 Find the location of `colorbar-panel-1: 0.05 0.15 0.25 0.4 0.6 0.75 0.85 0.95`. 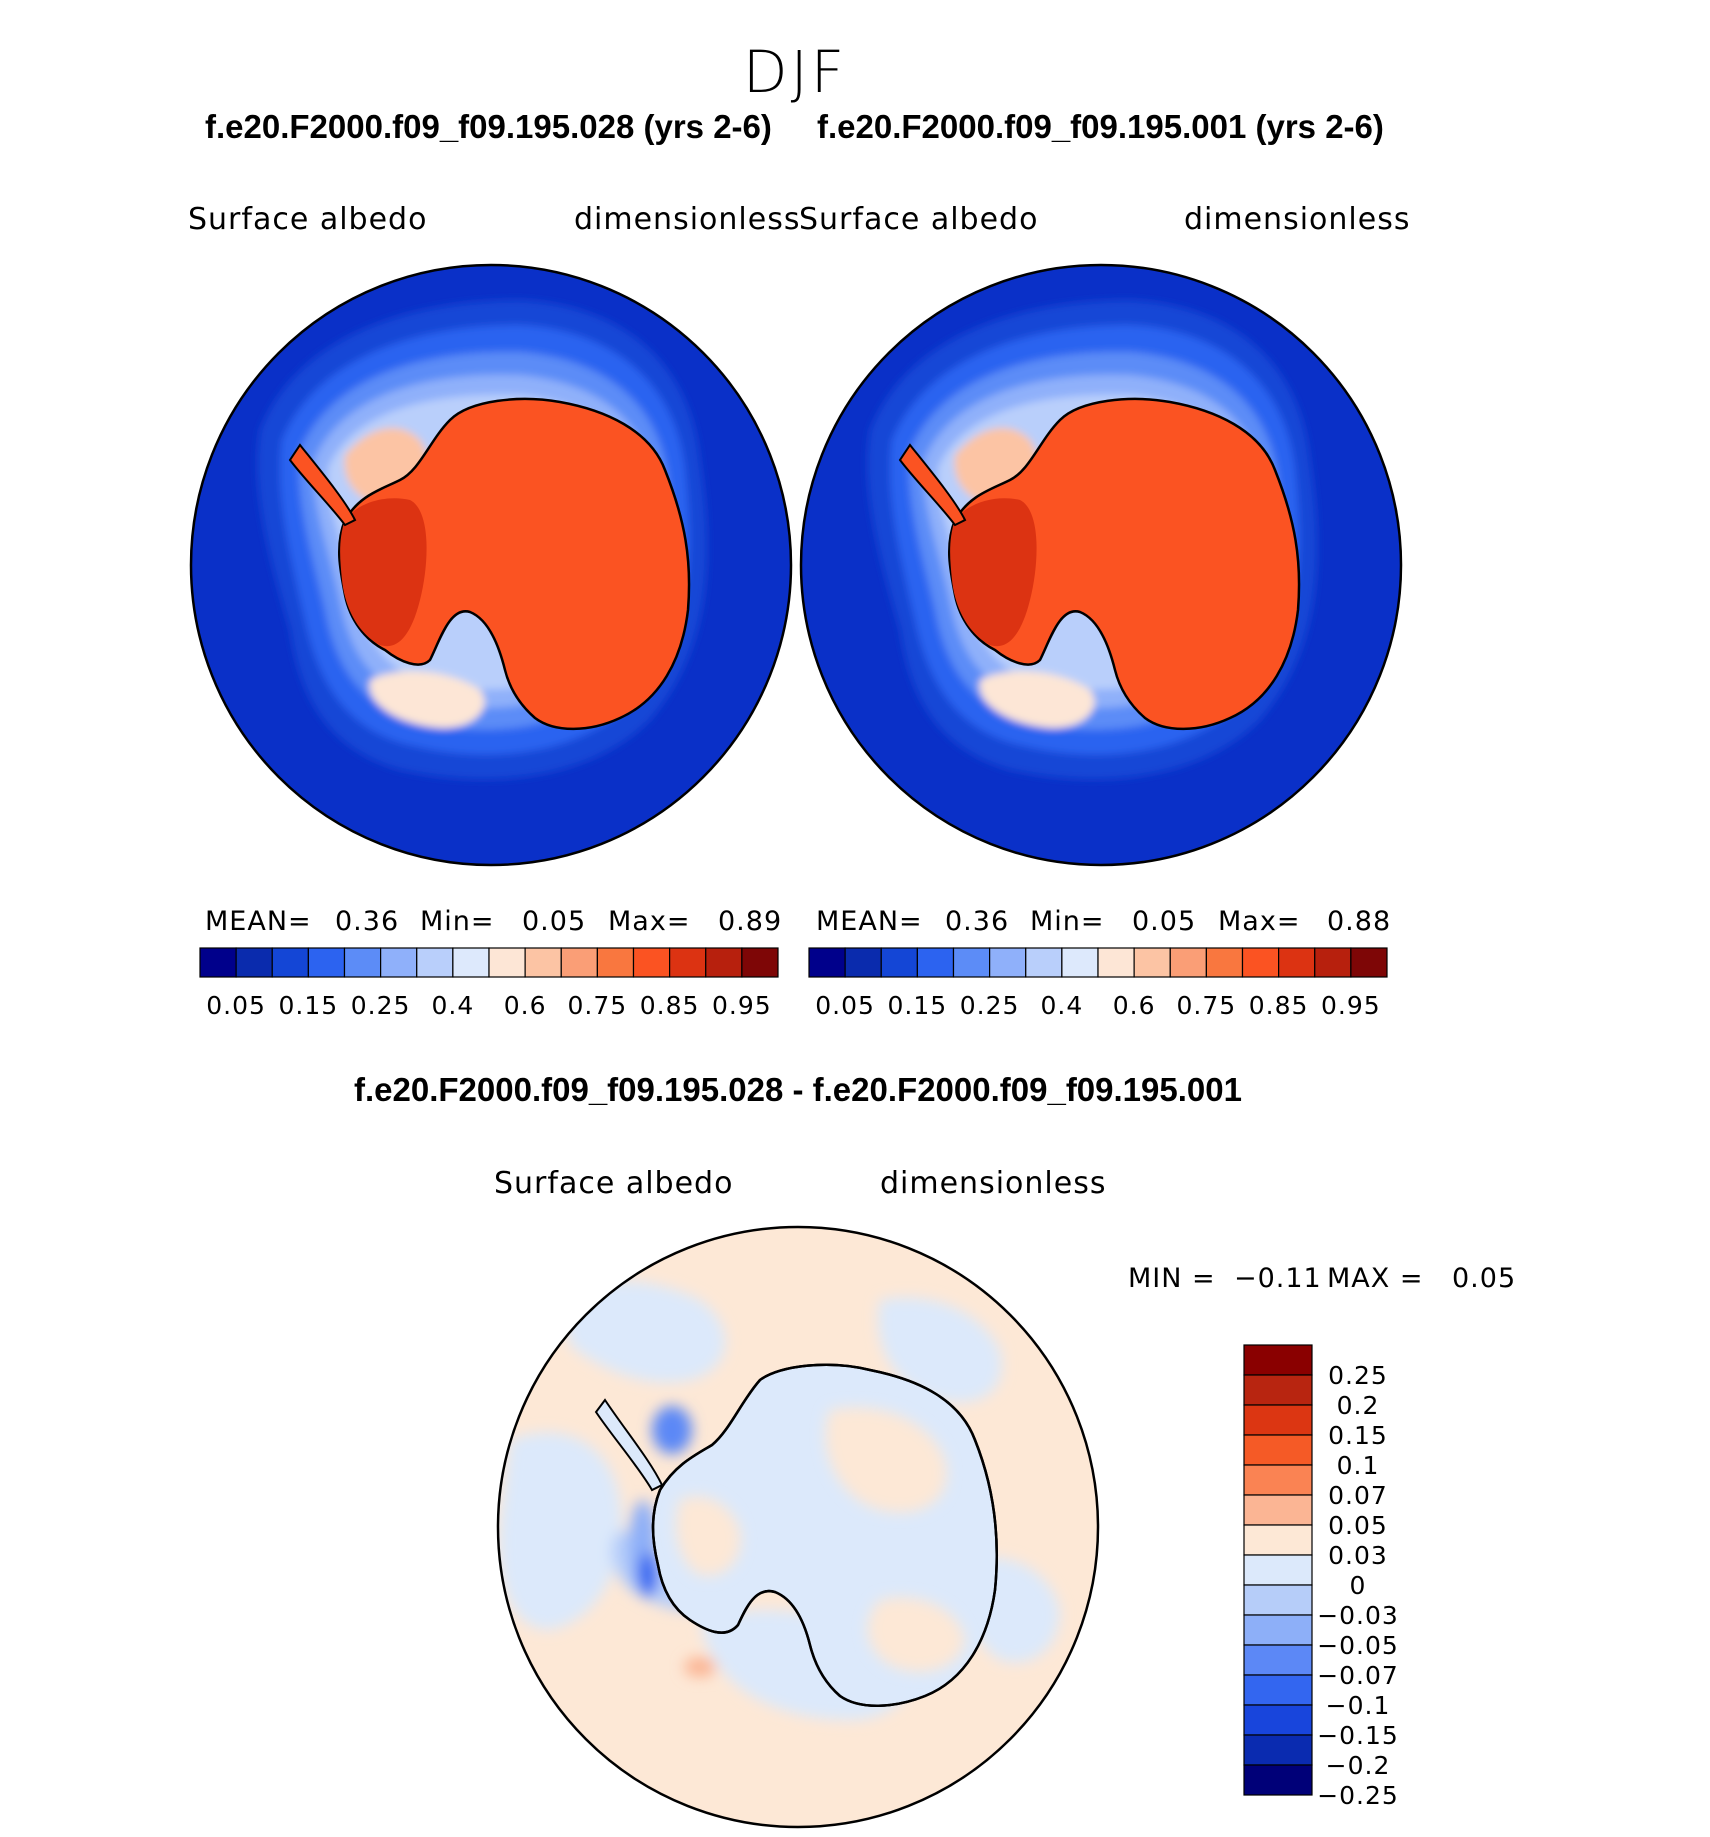

colorbar-panel-1: 0.05 0.15 0.25 0.4 0.6 0.75 0.85 0.95 is located at coordinates (489, 983).